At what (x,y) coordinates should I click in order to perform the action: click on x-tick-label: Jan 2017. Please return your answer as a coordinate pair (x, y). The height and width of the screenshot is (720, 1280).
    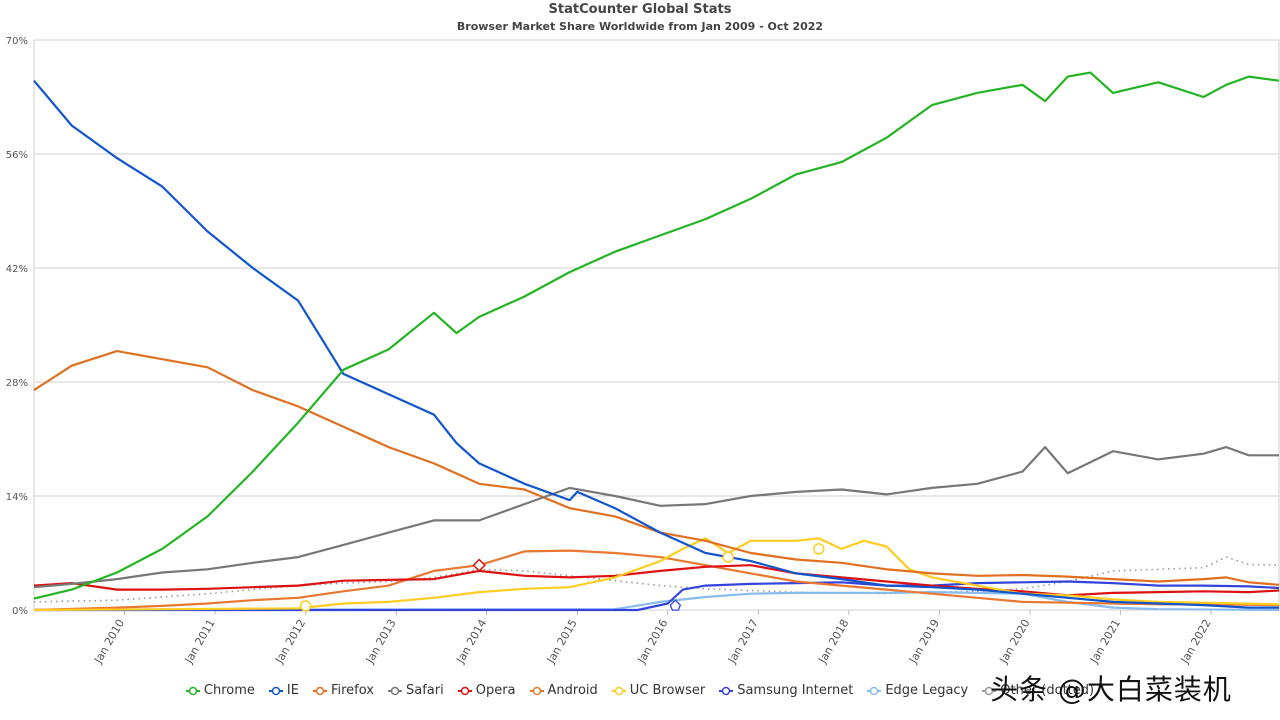
    Looking at the image, I should click on (743, 641).